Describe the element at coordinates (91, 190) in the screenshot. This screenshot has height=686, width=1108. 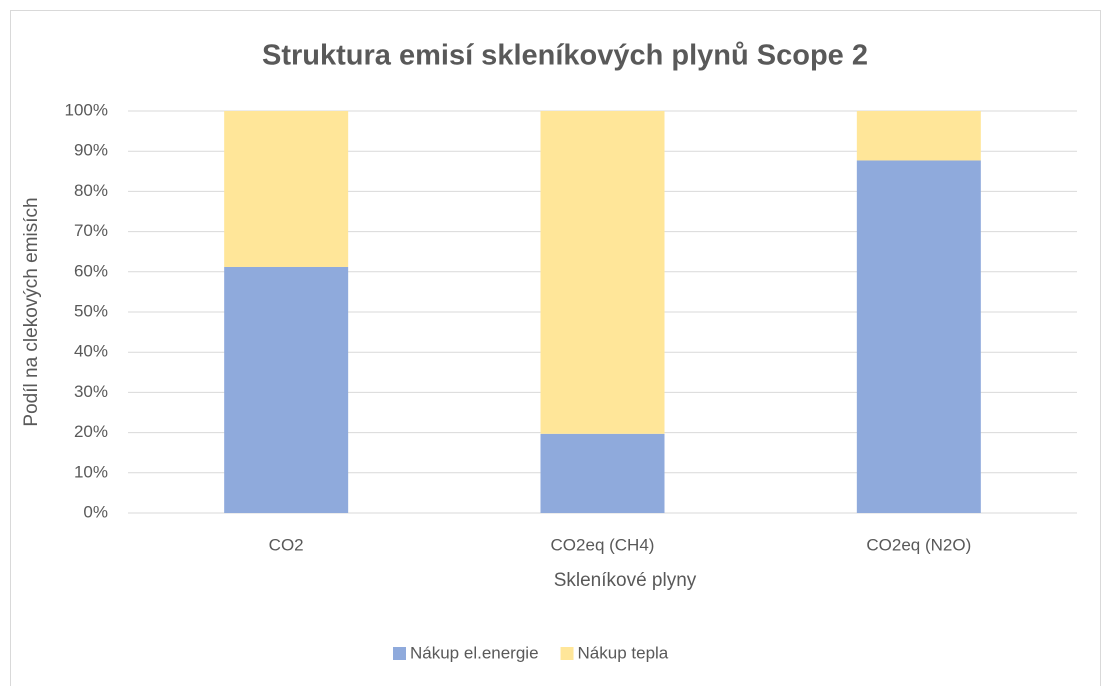
I see `y-tick-label: 80%` at that location.